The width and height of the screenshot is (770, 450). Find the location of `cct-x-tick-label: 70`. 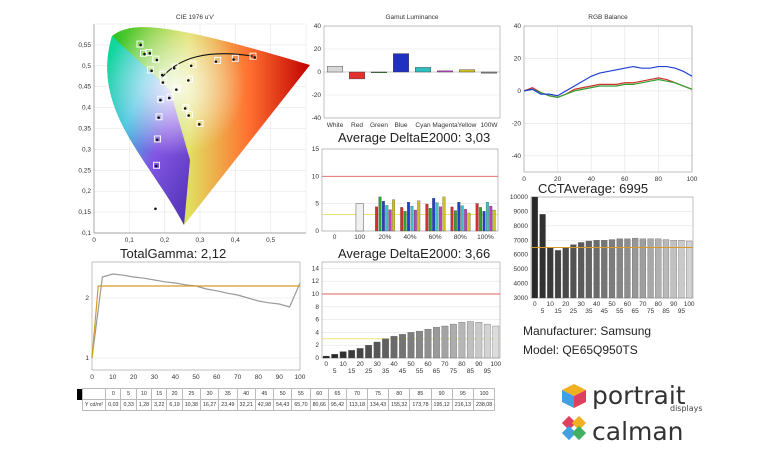

cct-x-tick-label: 70 is located at coordinates (643, 304).